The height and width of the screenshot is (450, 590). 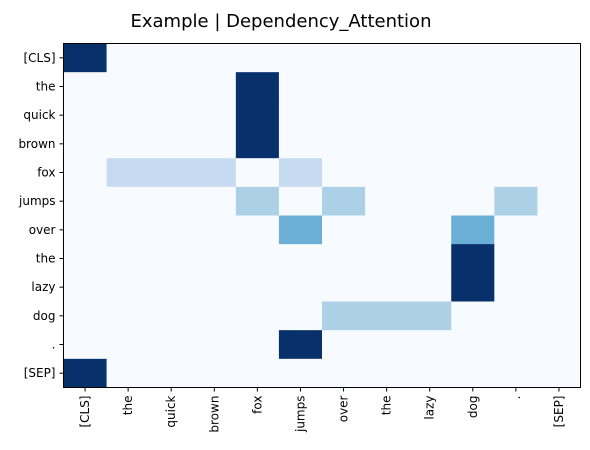 I want to click on x-tick-label: brown, so click(x=214, y=414).